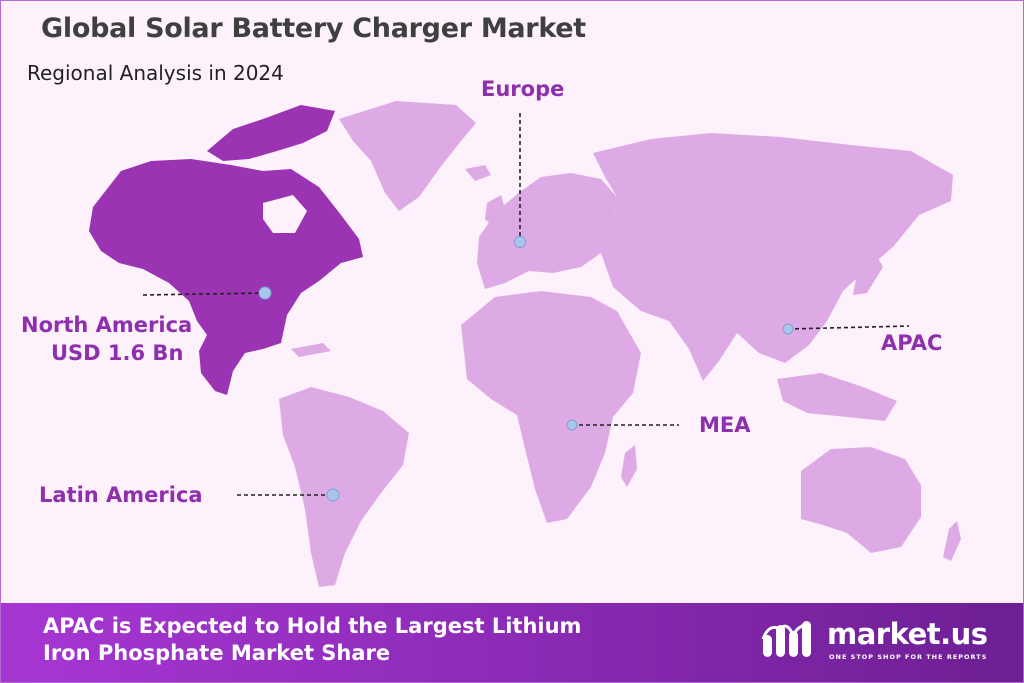 Image resolution: width=1024 pixels, height=683 pixels. I want to click on europe-shape, so click(547, 231).